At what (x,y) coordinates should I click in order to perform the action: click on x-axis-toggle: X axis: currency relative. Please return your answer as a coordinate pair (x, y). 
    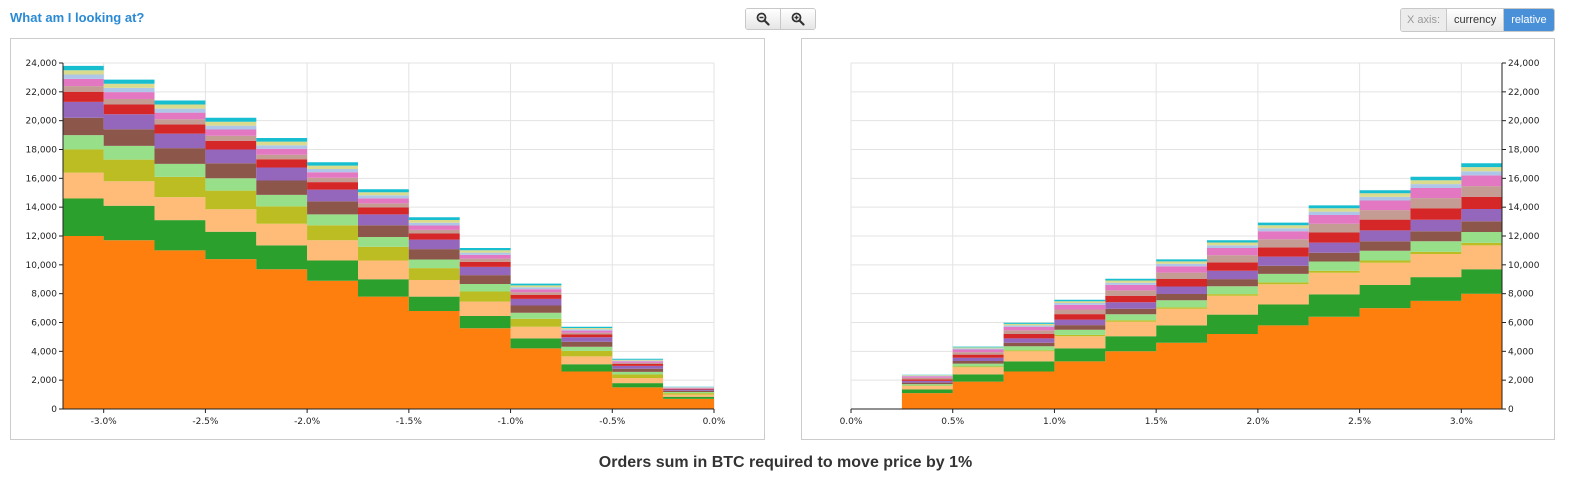
    Looking at the image, I should click on (1477, 20).